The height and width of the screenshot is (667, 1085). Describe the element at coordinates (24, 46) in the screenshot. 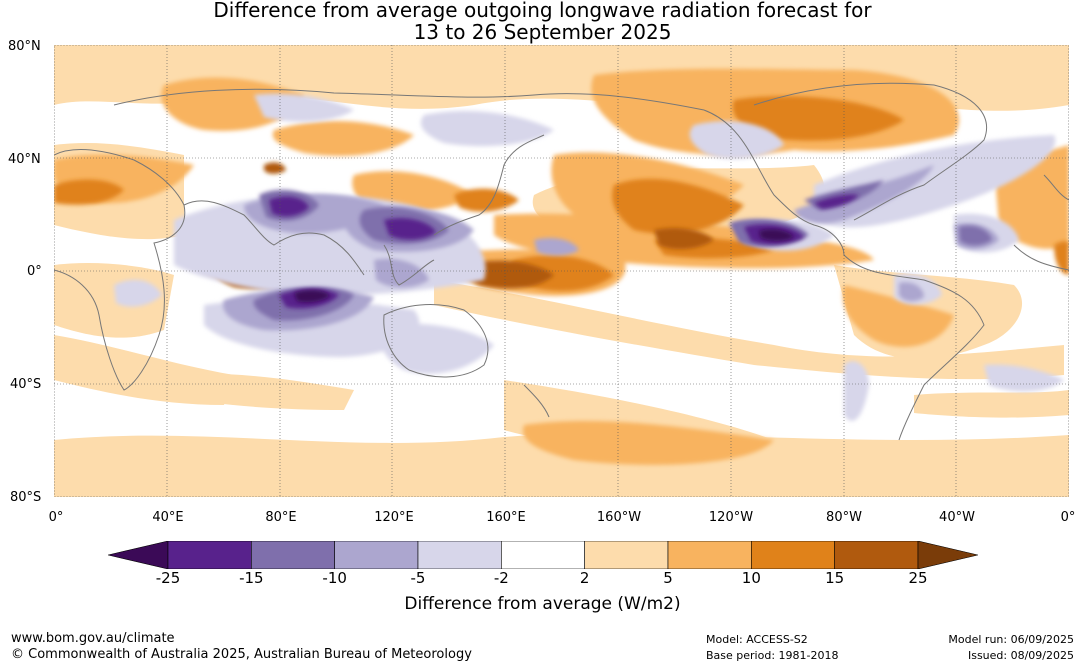

I see `lat-label-80n: 80°N` at that location.